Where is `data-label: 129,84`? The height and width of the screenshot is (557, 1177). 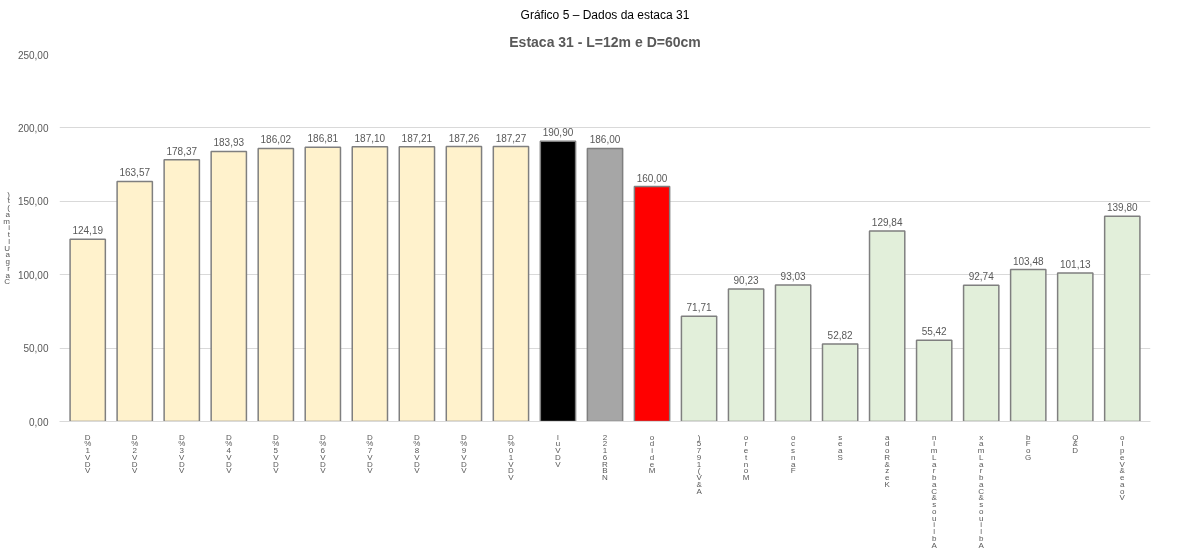 data-label: 129,84 is located at coordinates (887, 222).